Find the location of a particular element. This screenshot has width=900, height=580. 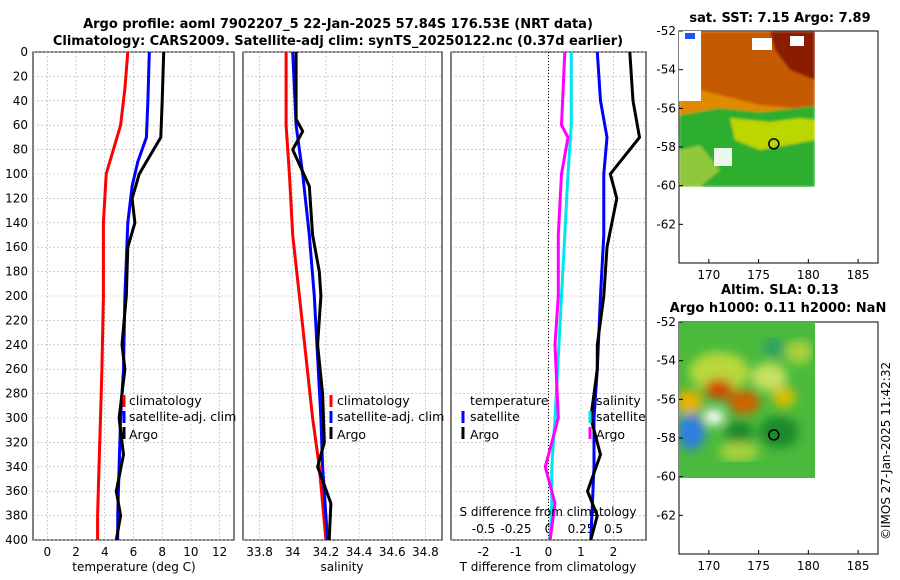

x-tick-label: 34.8 is located at coordinates (425, 552).